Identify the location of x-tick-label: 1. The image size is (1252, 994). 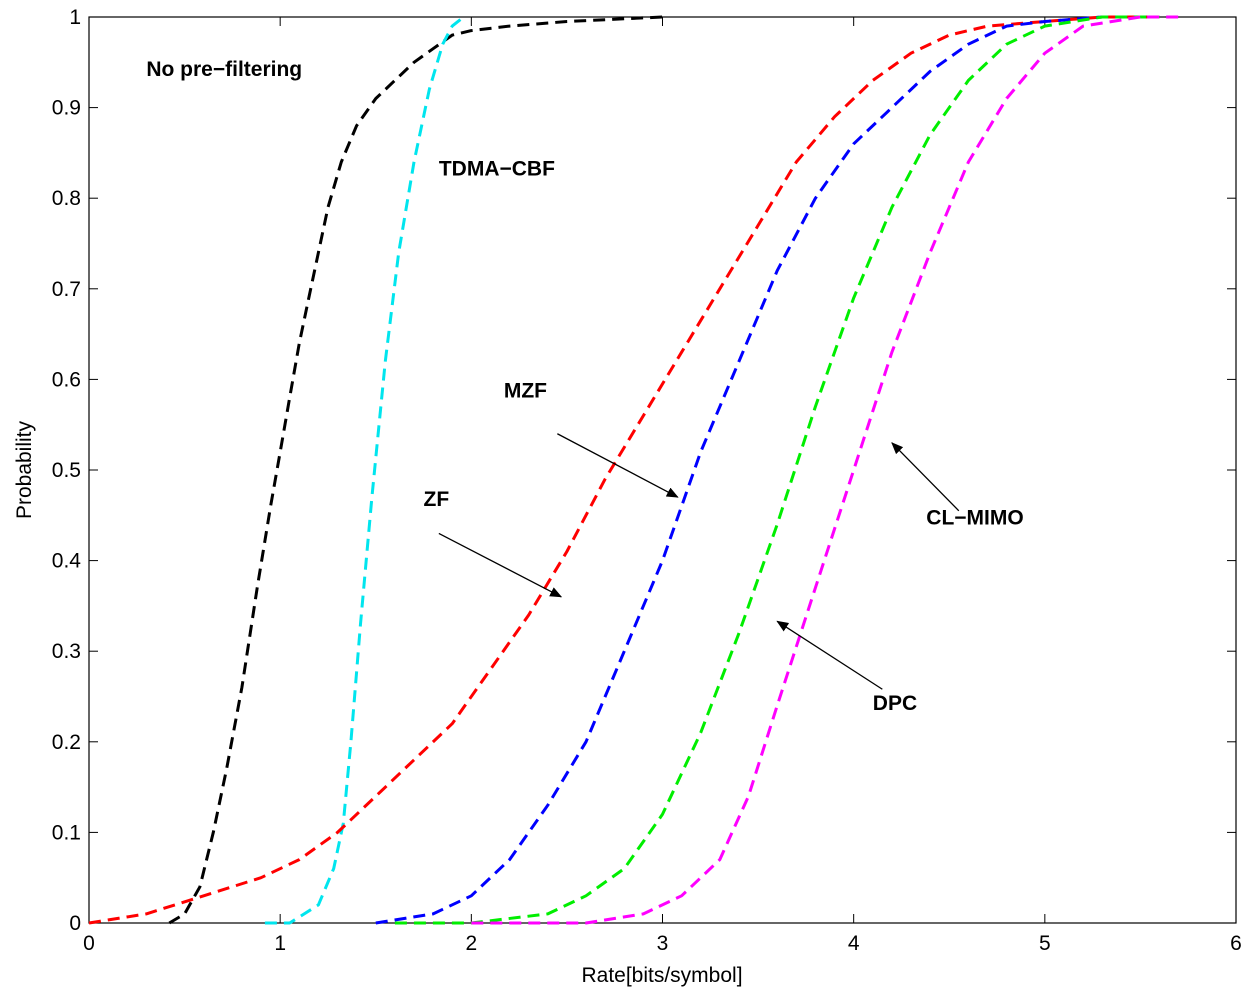
(280, 943).